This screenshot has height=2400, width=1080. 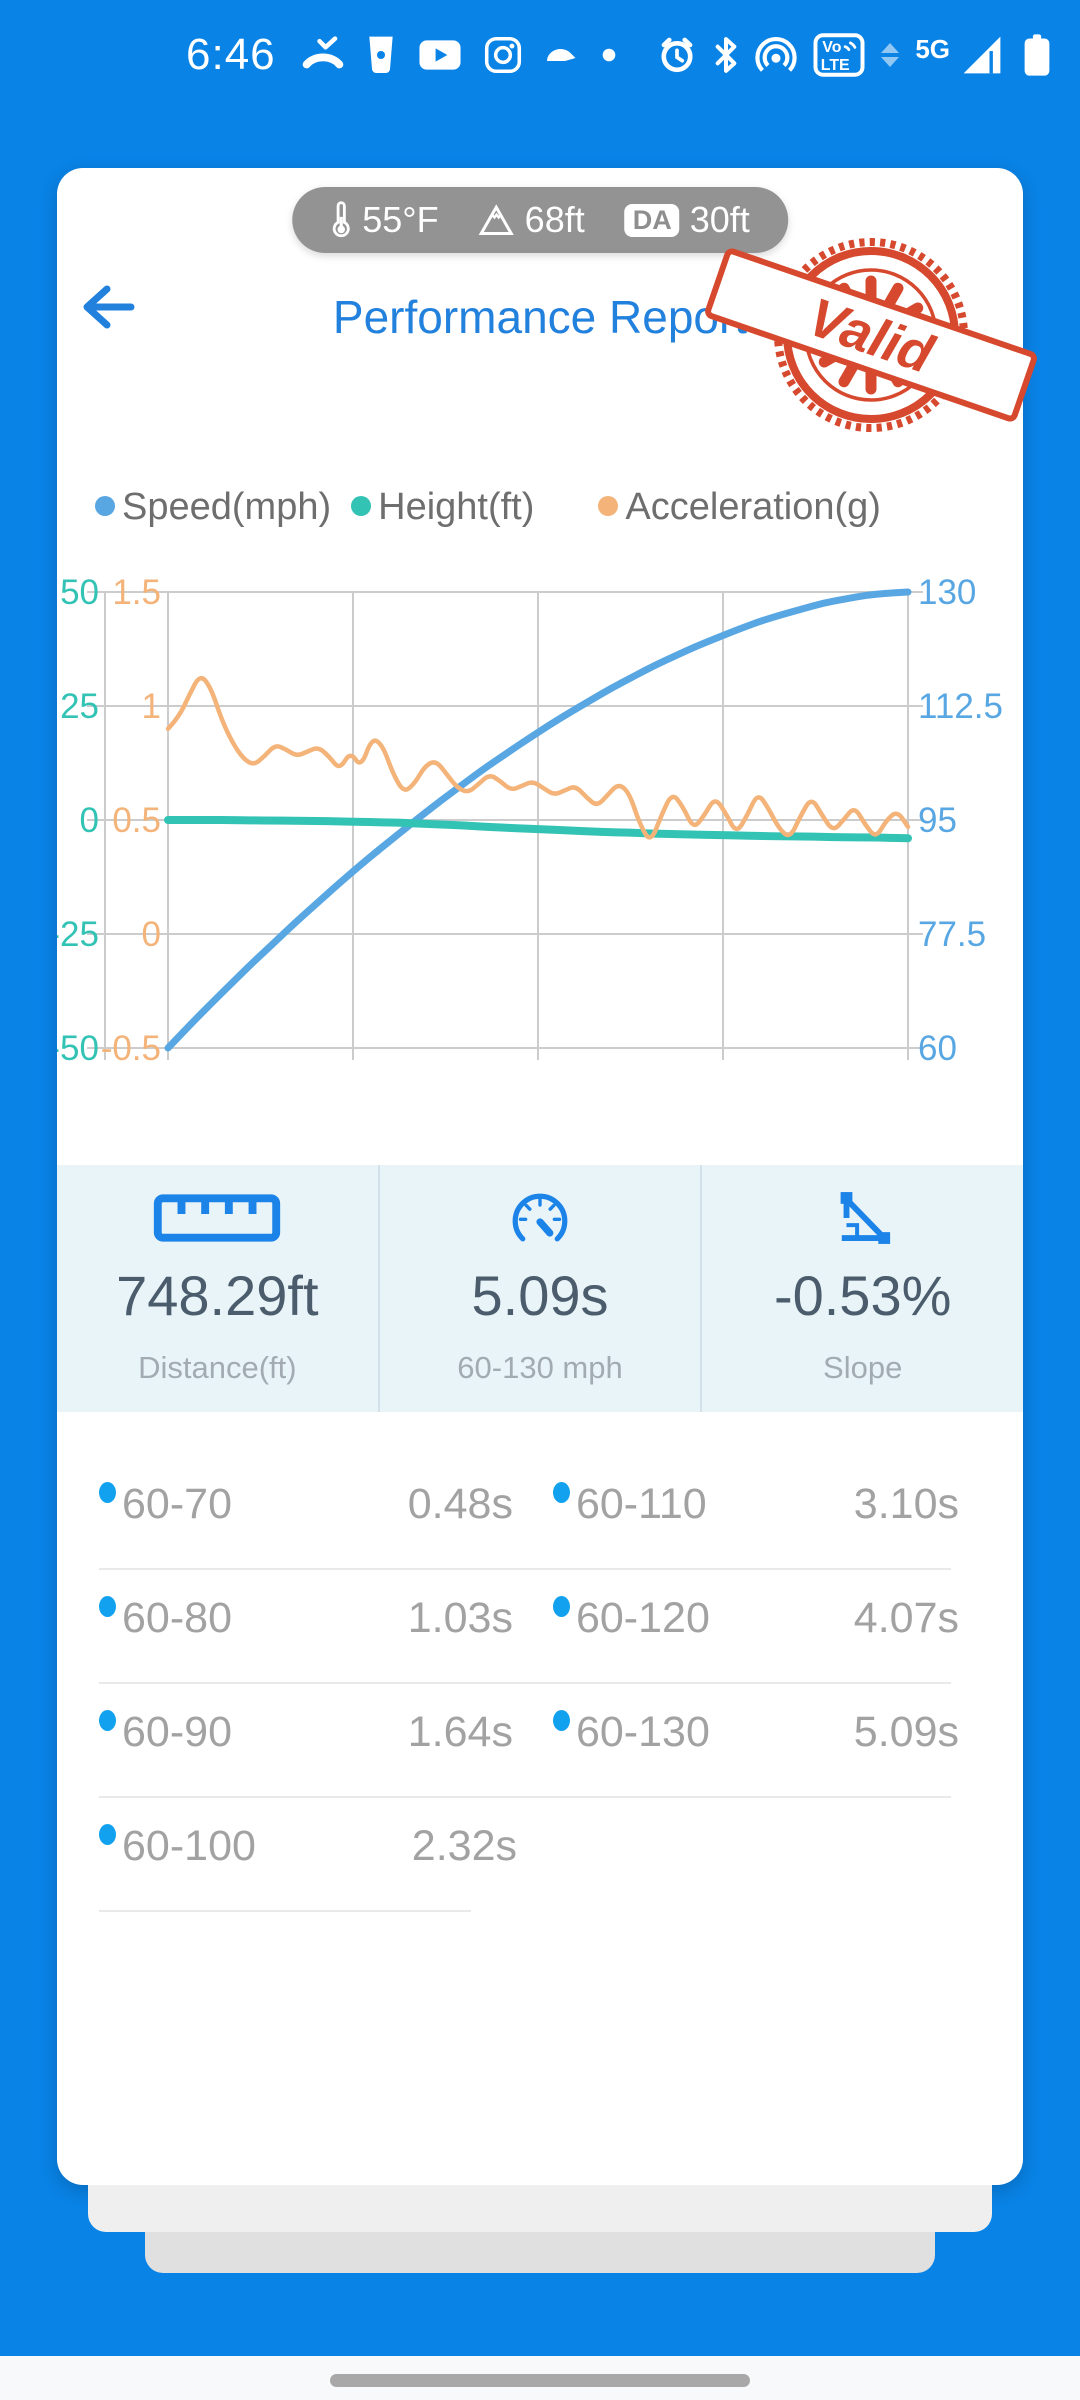 I want to click on interval-time: 2.32s, so click(x=464, y=1846).